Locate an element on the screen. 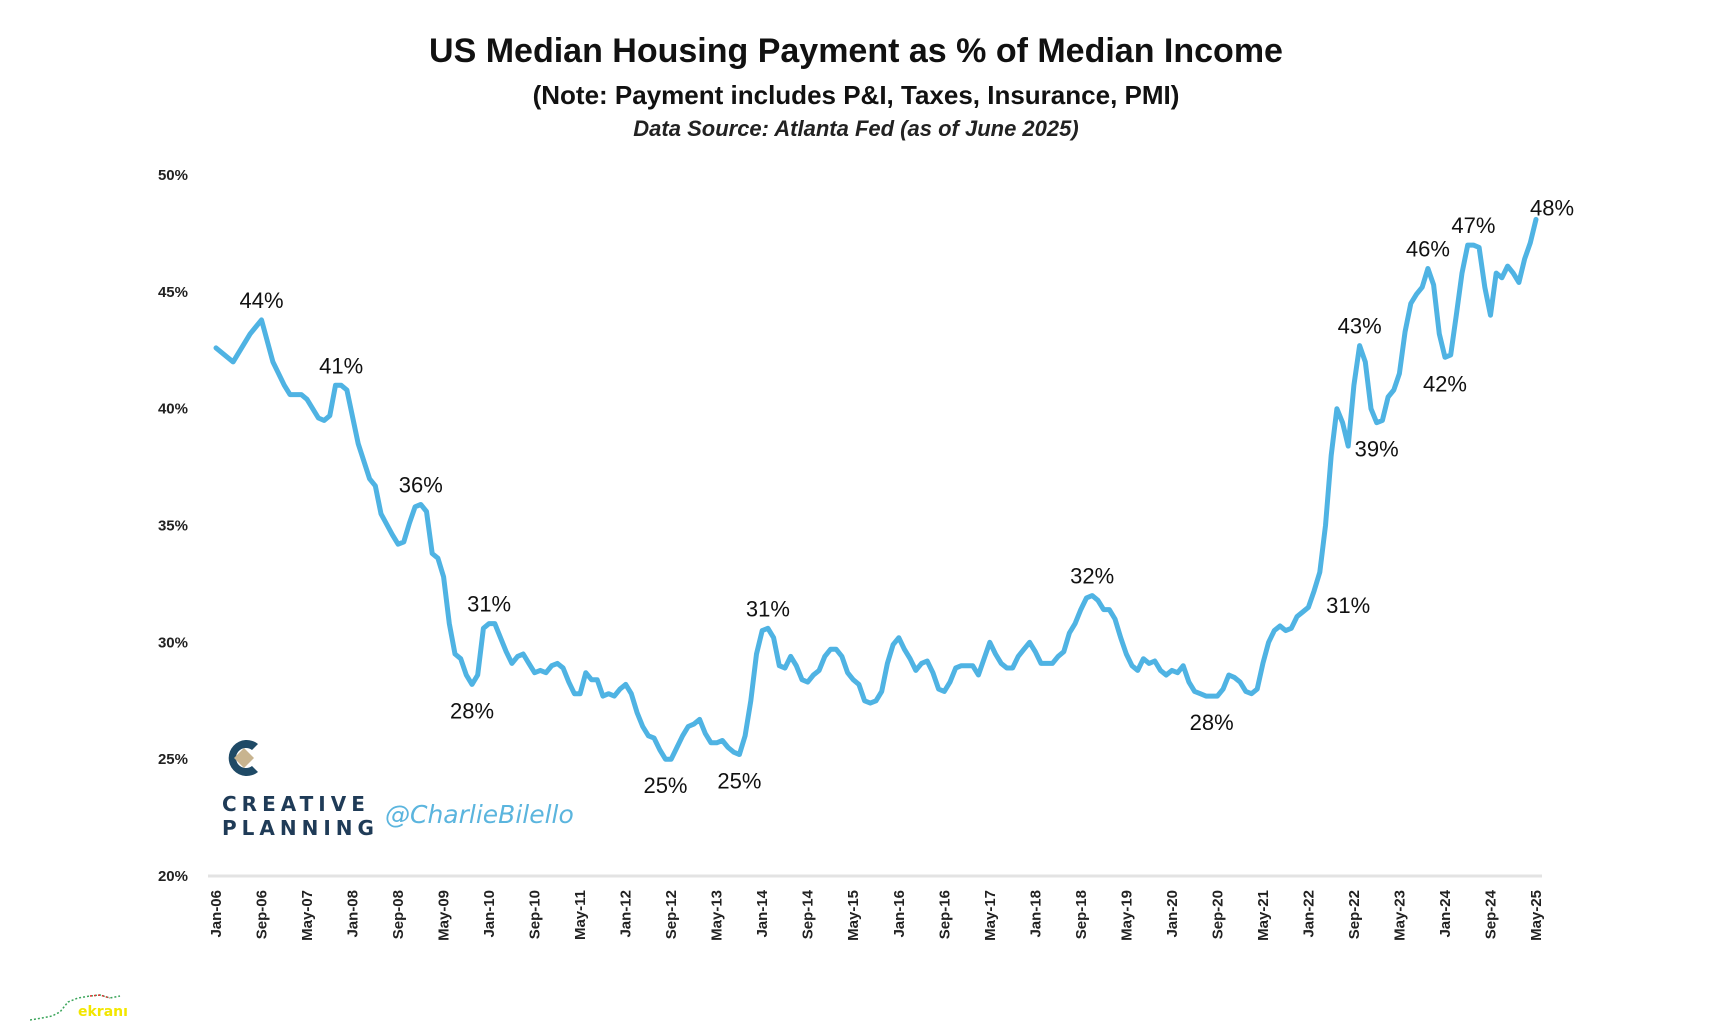 Image resolution: width=1712 pixels, height=1026 pixels. x-tick-label: Jan-24 is located at coordinates (1445, 913).